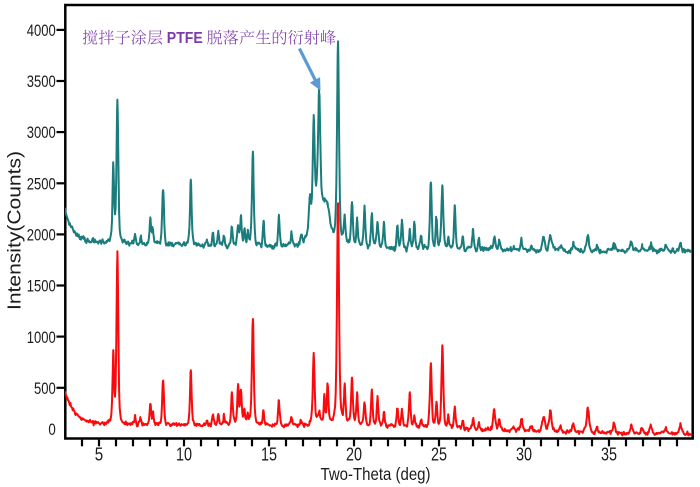  Describe the element at coordinates (41, 132) in the screenshot. I see `svg-text: 3000` at that location.